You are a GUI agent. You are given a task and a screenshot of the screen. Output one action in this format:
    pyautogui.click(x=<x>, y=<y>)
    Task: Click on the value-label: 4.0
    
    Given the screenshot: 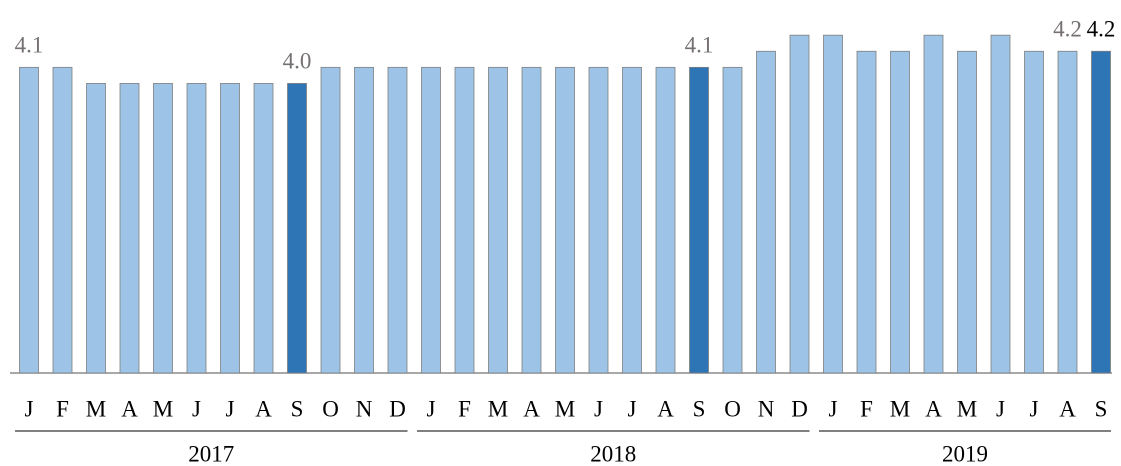 What is the action you would take?
    pyautogui.click(x=297, y=61)
    